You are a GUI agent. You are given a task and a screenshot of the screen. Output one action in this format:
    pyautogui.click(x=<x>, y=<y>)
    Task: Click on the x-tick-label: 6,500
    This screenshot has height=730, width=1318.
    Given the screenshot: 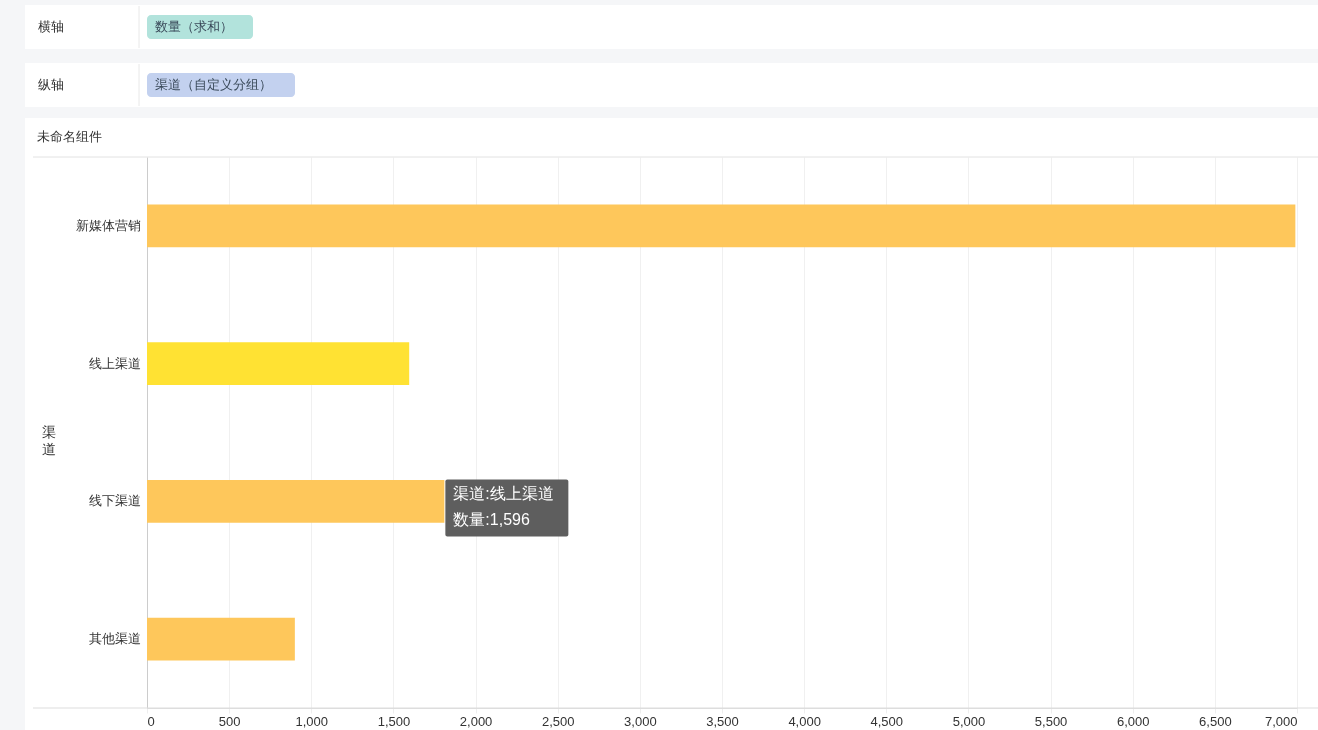 What is the action you would take?
    pyautogui.click(x=1215, y=721)
    